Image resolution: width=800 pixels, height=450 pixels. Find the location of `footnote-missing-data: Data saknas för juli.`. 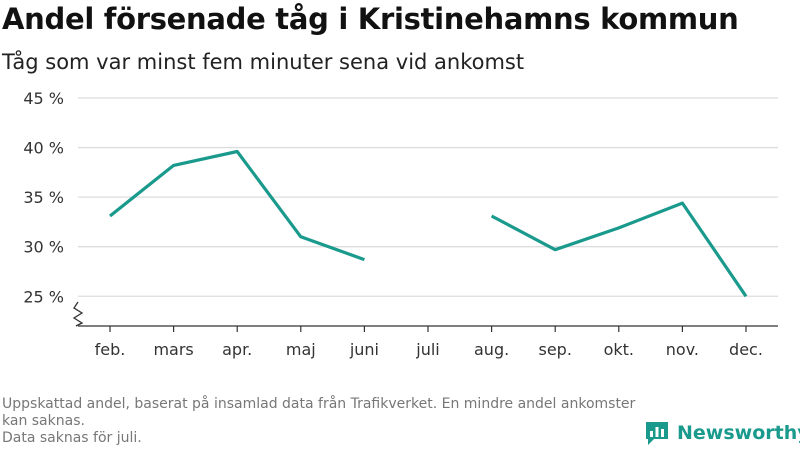

footnote-missing-data: Data saknas för juli. is located at coordinates (72, 438).